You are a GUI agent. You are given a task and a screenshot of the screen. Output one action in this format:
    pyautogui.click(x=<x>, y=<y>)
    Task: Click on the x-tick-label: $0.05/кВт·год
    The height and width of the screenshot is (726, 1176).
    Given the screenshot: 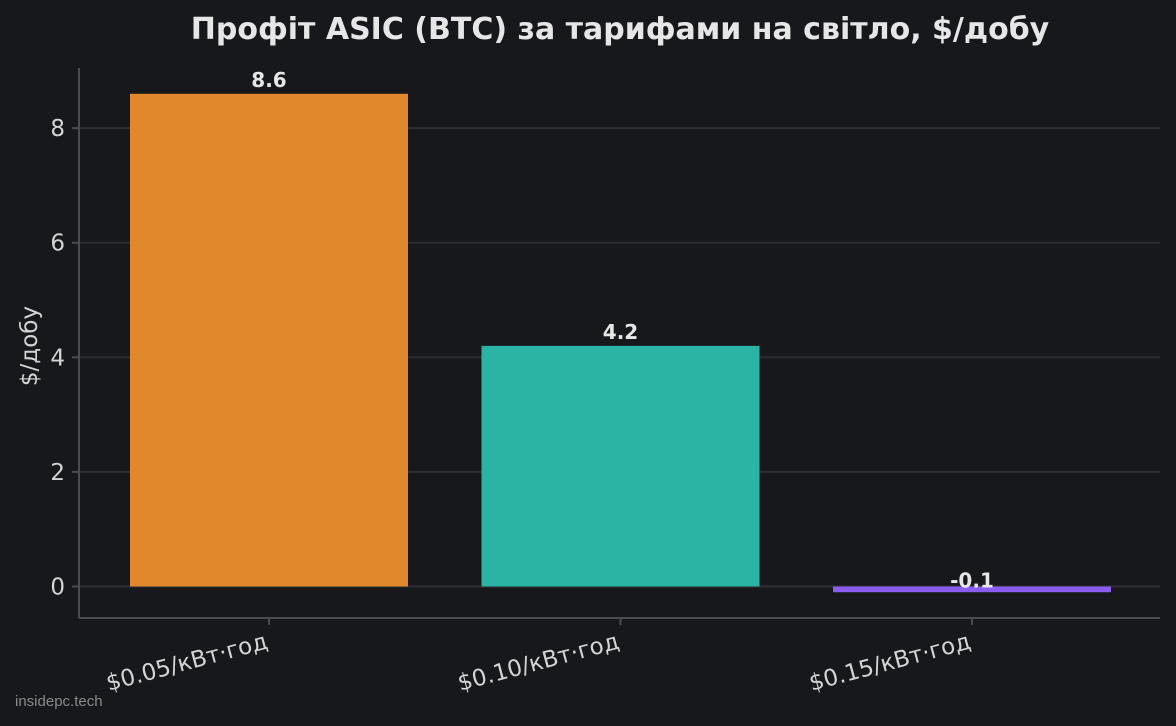 What is the action you would take?
    pyautogui.click(x=186, y=663)
    